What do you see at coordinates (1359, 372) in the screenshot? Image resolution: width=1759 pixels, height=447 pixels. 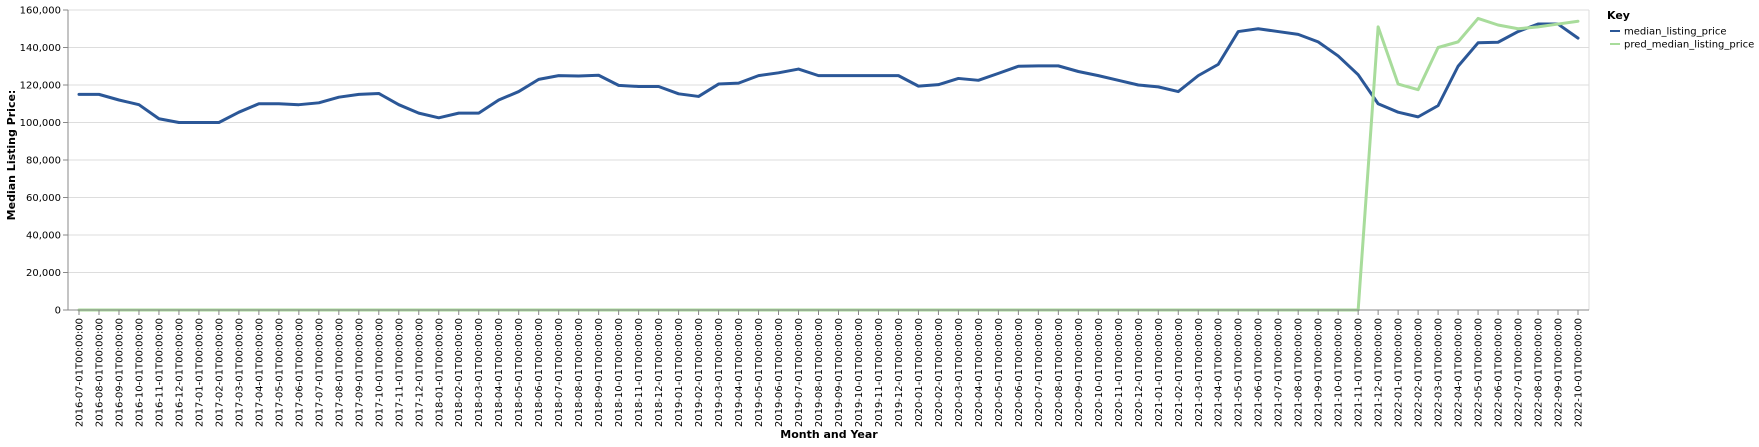 I see `x-tick-label: 2021-11-01T00:00:00` at bounding box center [1359, 372].